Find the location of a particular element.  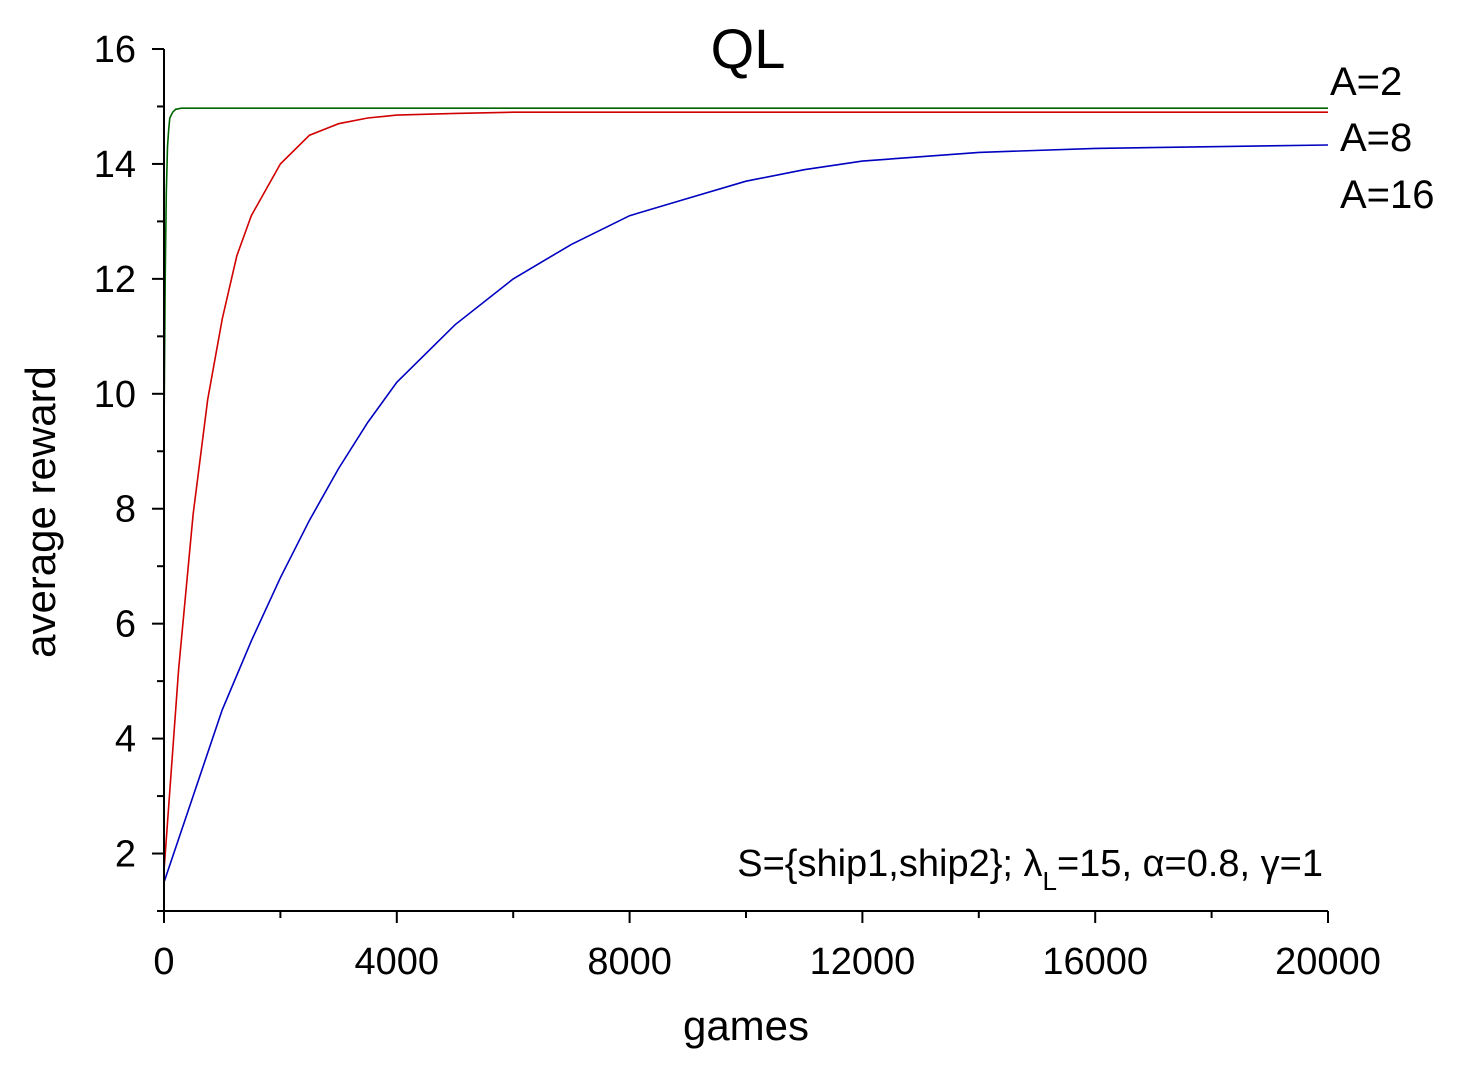

y-tick-label: 2 is located at coordinates (125, 855).